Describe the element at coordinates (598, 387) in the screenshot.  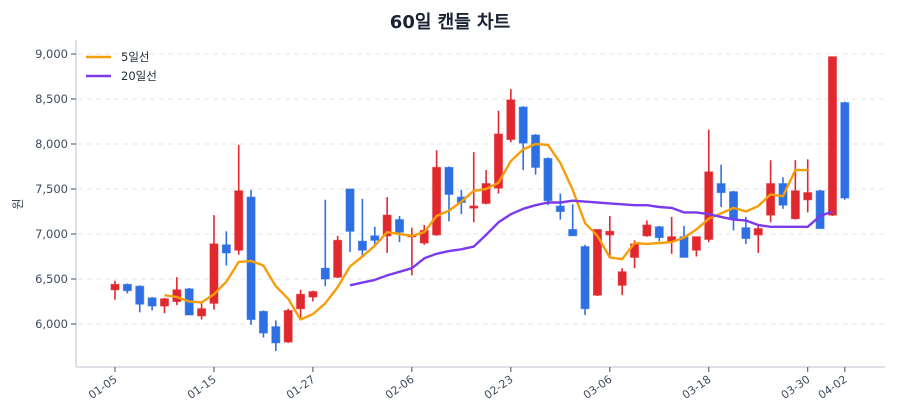
I see `x-tick-label: 03-06` at that location.